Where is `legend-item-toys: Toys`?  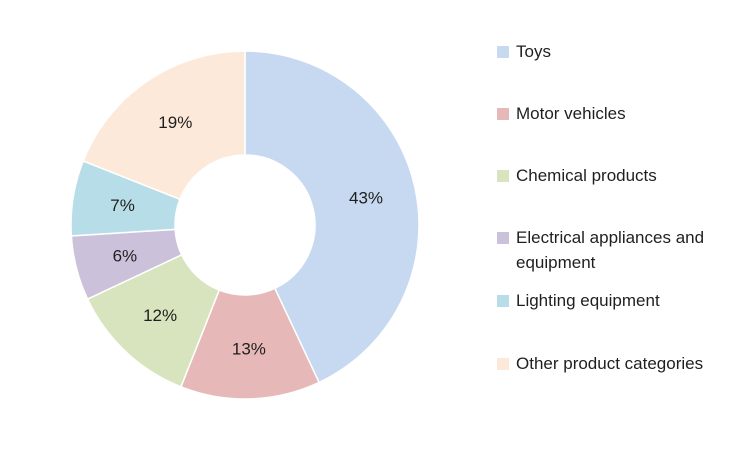 legend-item-toys: Toys is located at coordinates (524, 52).